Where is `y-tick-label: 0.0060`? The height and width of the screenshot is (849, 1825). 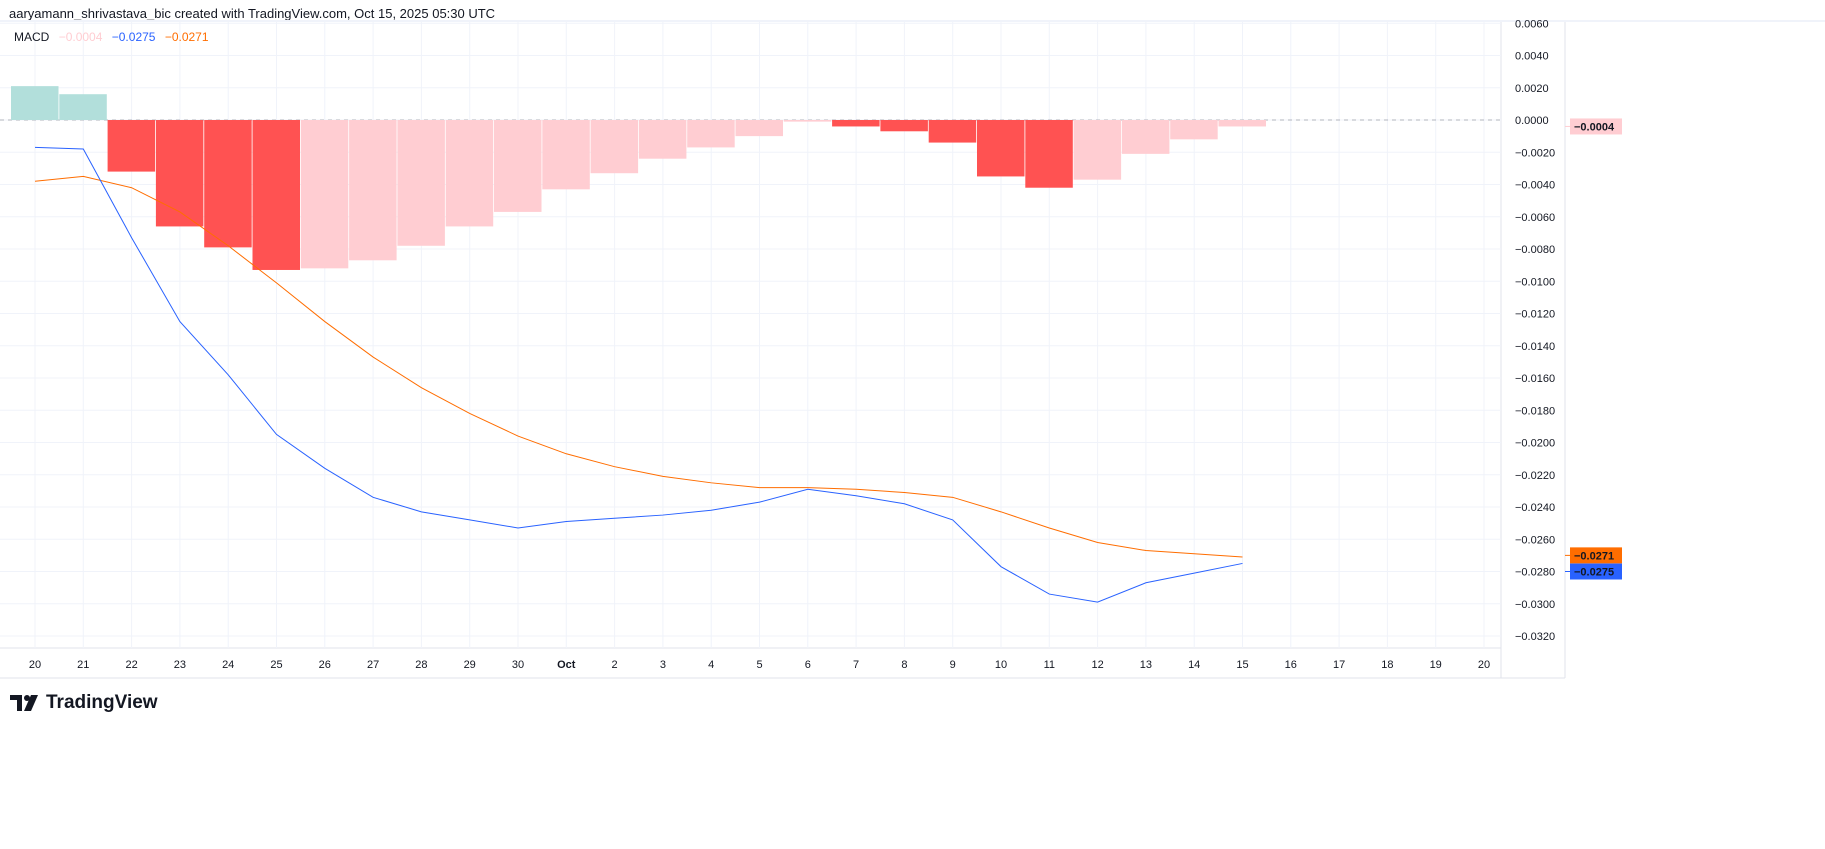 y-tick-label: 0.0060 is located at coordinates (1532, 24).